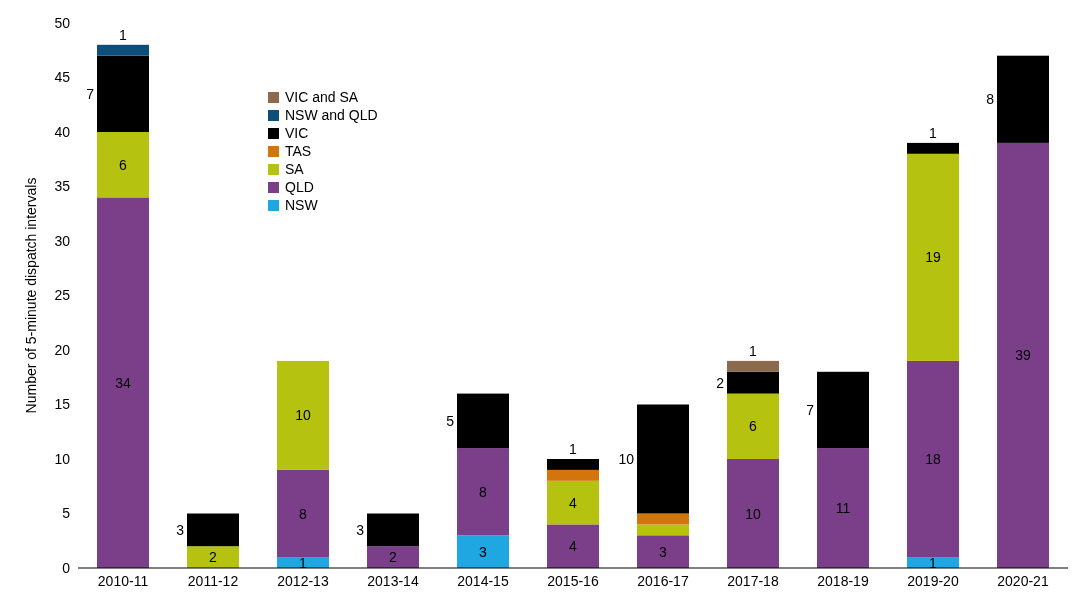  I want to click on y-tick-label: 30, so click(62, 240).